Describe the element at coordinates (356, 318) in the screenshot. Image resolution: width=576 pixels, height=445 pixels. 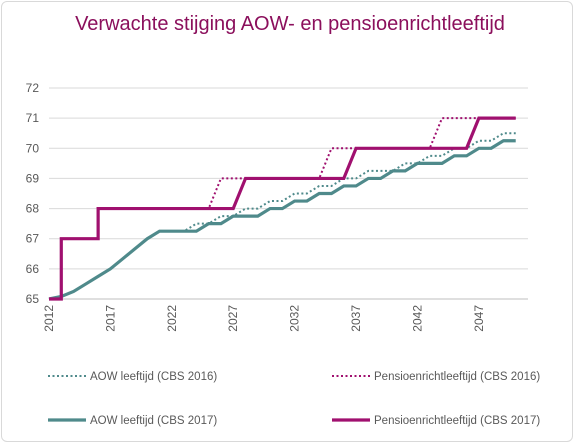
I see `x-tick-label: 2037` at that location.